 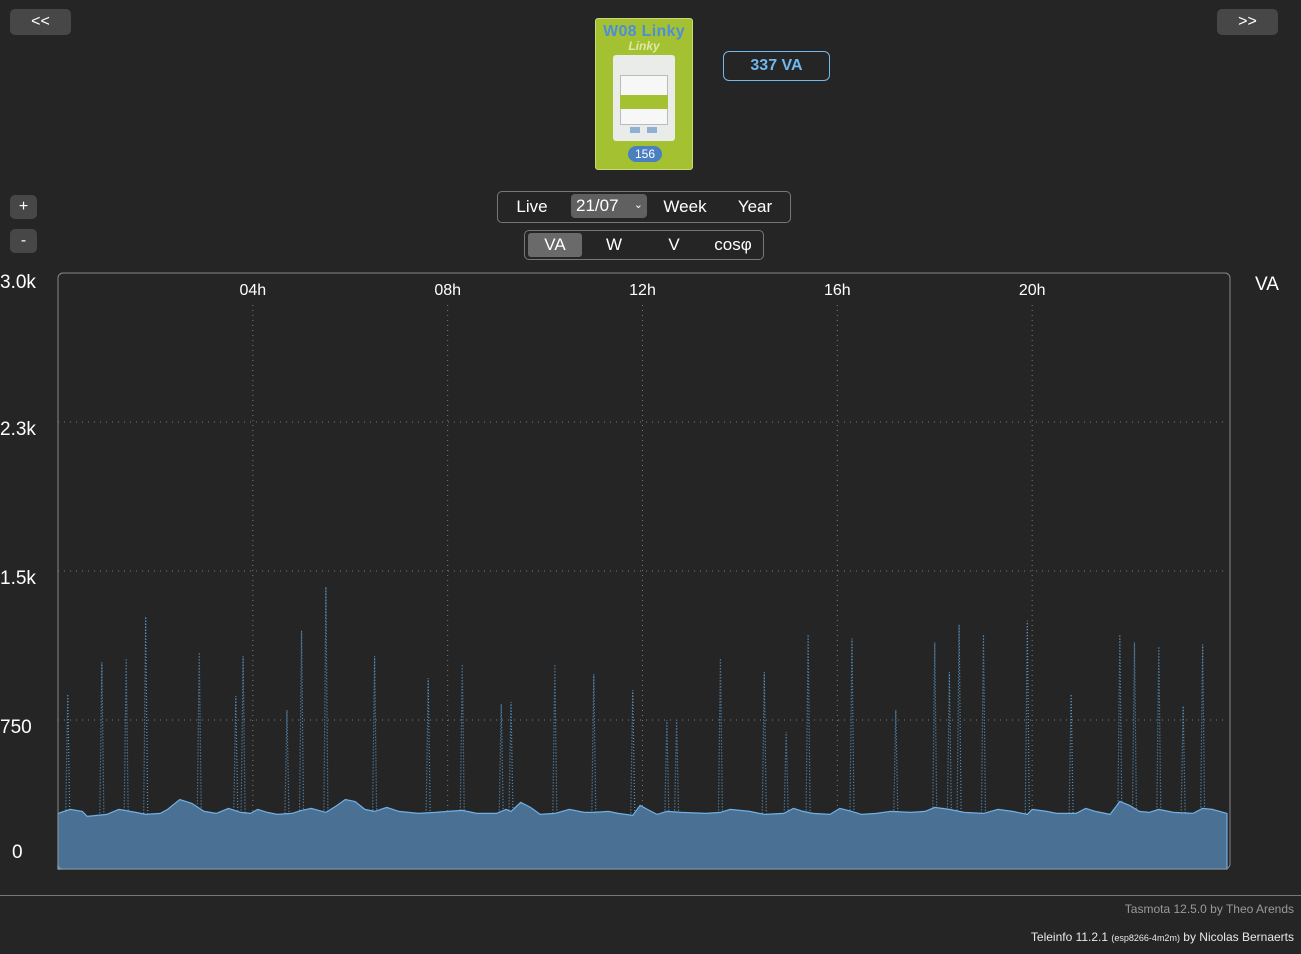 I want to click on y-tick-label: 0, so click(x=17, y=852).